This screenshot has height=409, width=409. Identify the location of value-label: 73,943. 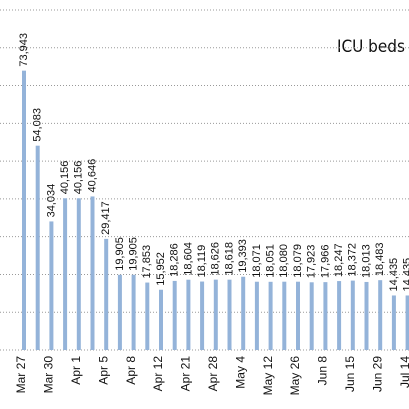
(24, 50).